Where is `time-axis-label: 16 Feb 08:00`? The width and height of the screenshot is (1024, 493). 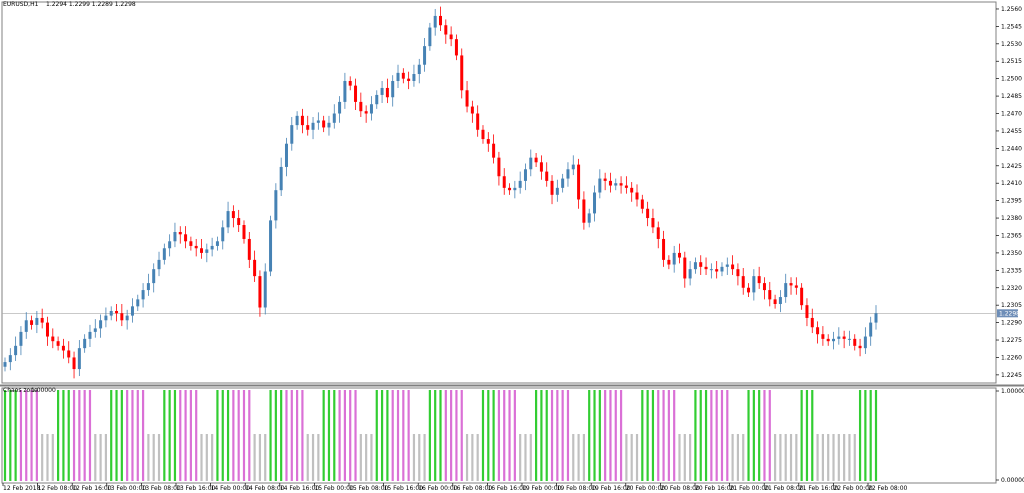 time-axis-label: 16 Feb 08:00 is located at coordinates (473, 488).